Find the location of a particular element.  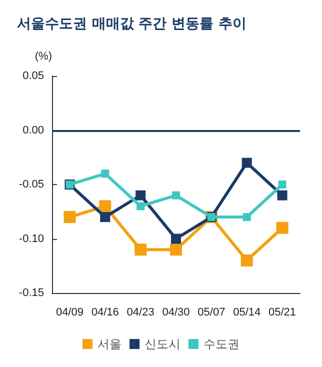

legend-label: 신도시 is located at coordinates (162, 344).